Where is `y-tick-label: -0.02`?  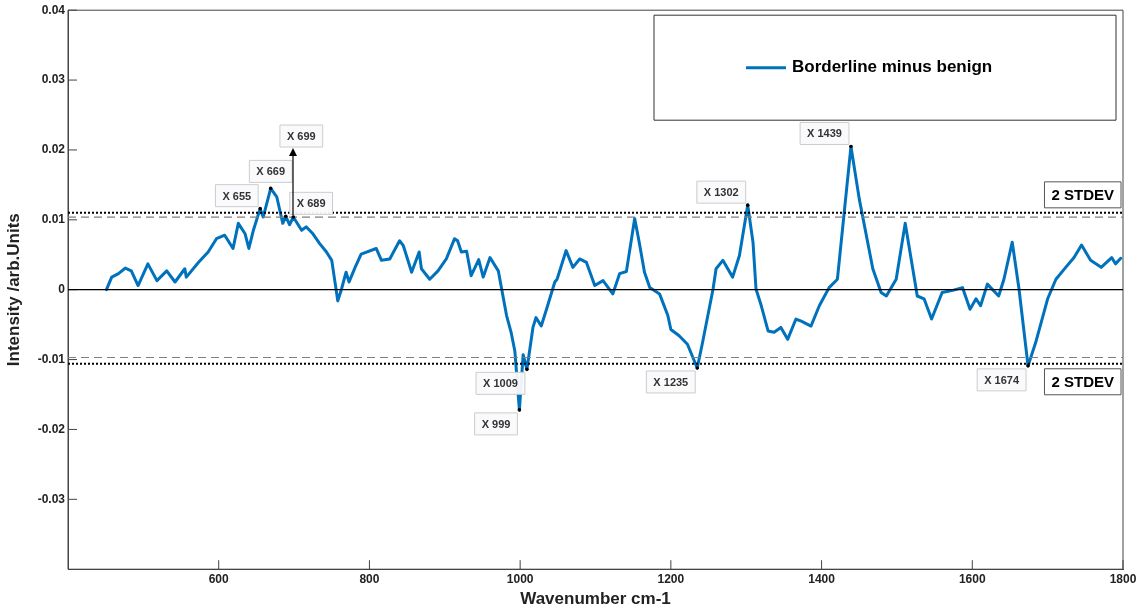
y-tick-label: -0.02 is located at coordinates (51, 428).